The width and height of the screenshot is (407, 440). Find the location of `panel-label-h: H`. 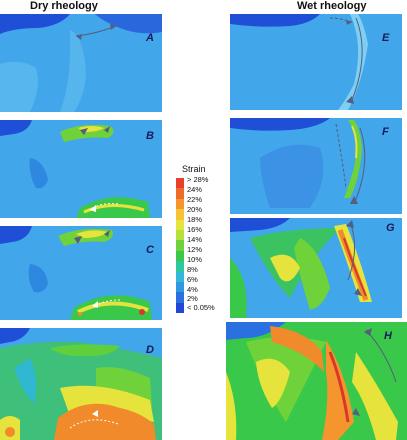

panel-label-h: H is located at coordinates (388, 336).